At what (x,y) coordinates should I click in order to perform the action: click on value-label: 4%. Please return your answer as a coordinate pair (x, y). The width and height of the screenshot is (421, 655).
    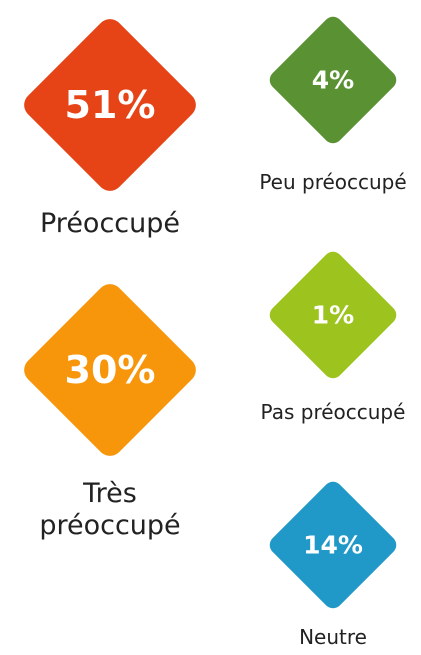
    Looking at the image, I should click on (333, 80).